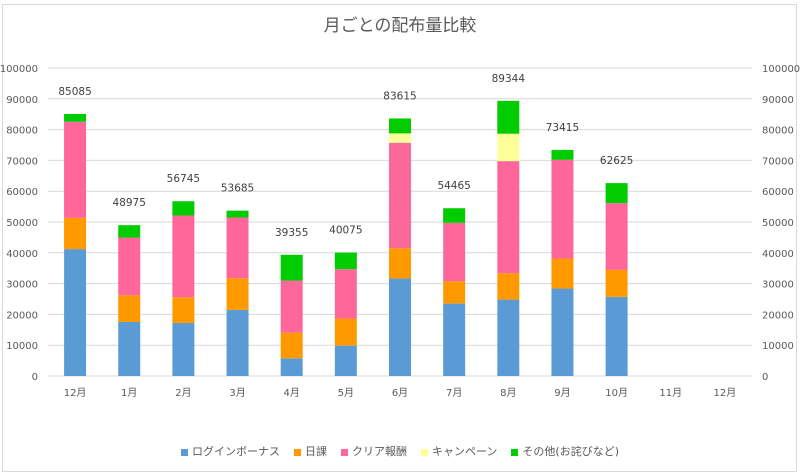 The width and height of the screenshot is (800, 475). Describe the element at coordinates (781, 69) in the screenshot. I see `y-tick-label-right: 100000` at that location.